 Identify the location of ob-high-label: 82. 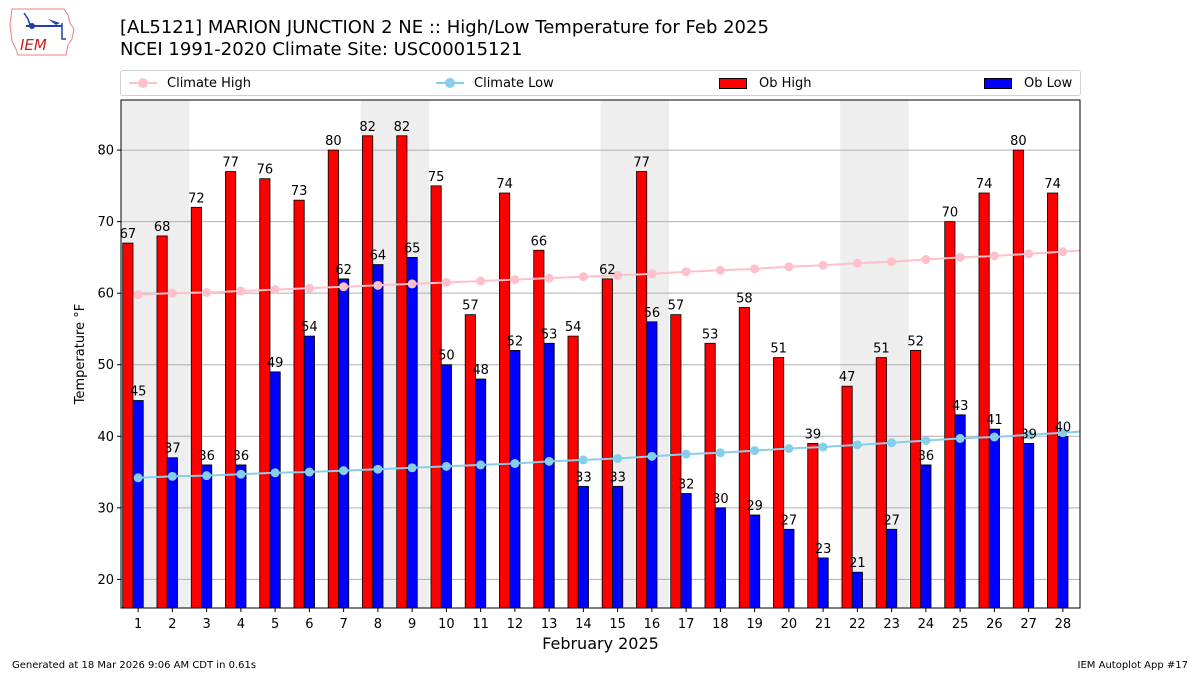
(367, 127).